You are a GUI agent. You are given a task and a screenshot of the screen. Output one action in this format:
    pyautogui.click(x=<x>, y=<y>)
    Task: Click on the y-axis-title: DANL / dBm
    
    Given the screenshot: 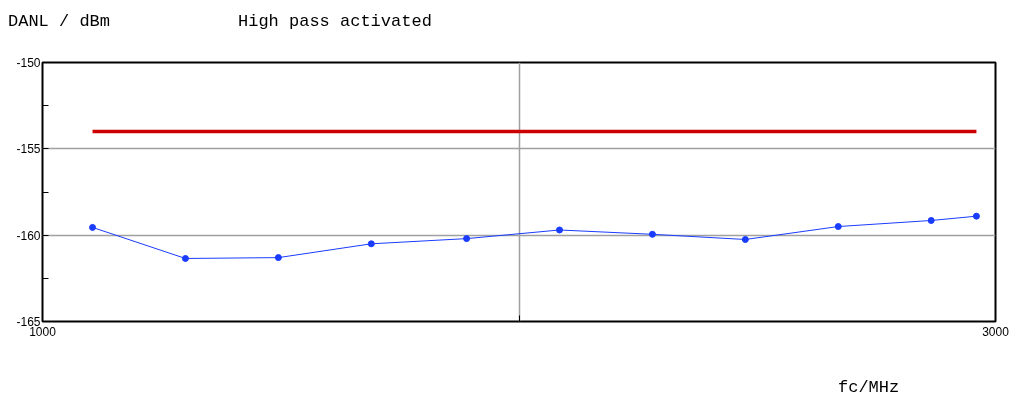 What is the action you would take?
    pyautogui.click(x=59, y=22)
    